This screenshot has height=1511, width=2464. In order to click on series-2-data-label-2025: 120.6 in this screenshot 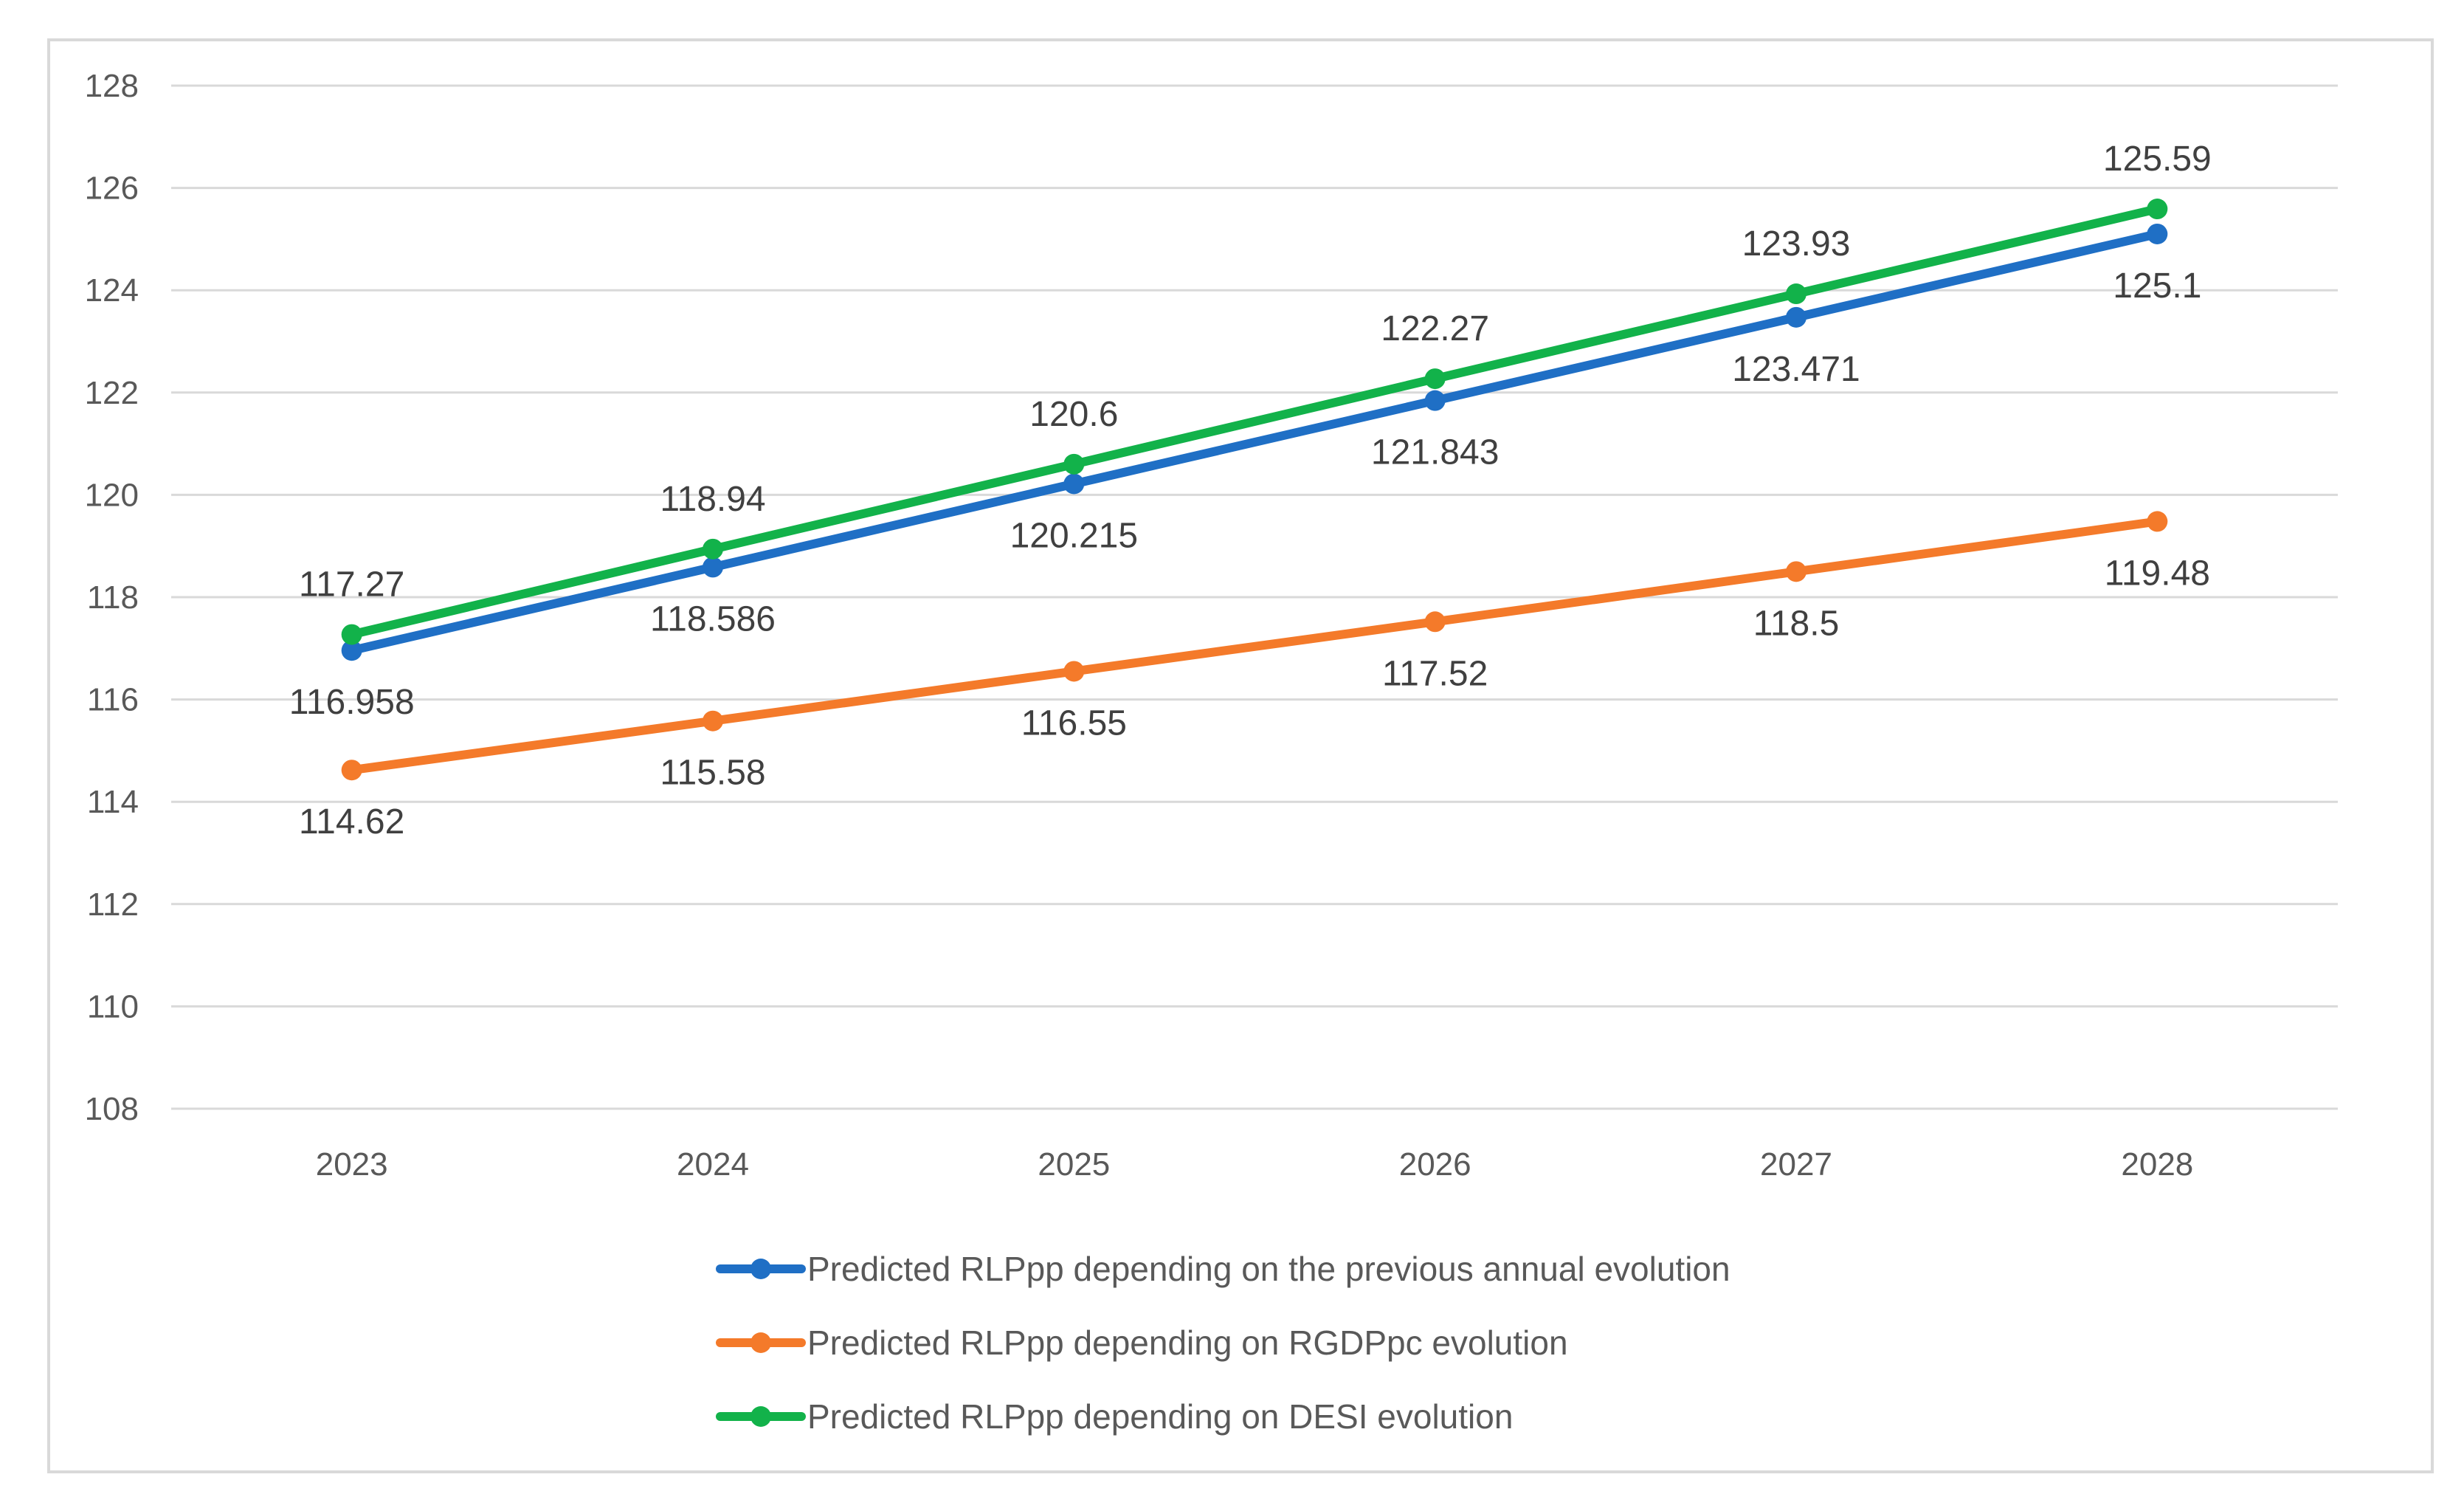, I will do `click(1073, 415)`.